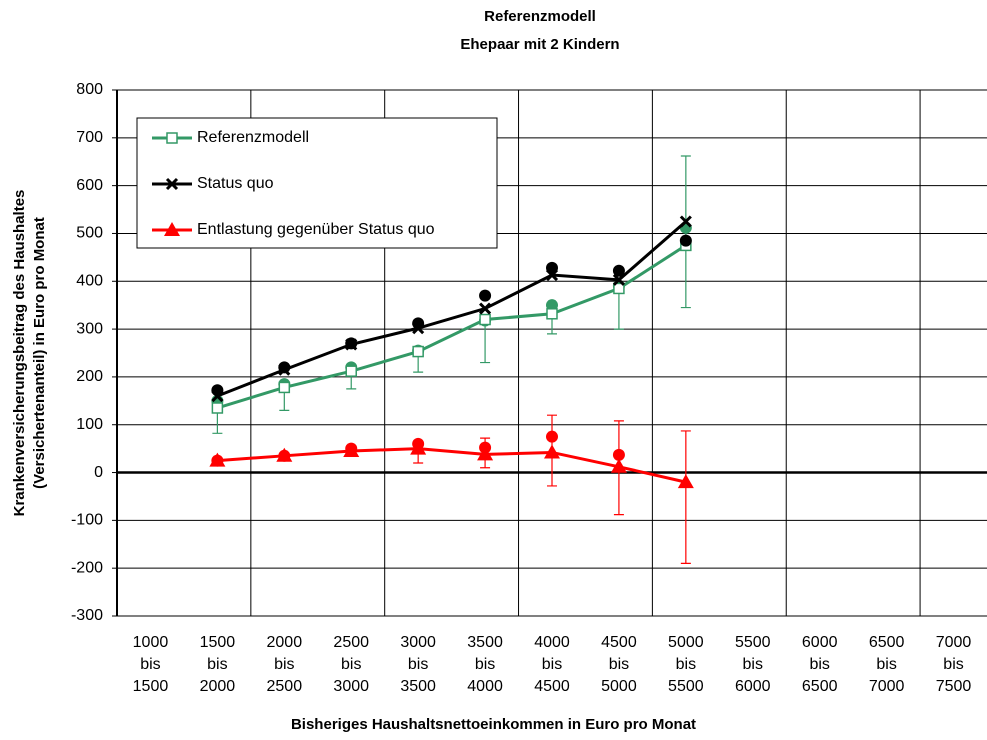 This screenshot has width=987, height=740. What do you see at coordinates (89, 137) in the screenshot?
I see `y-tick-label: 700` at bounding box center [89, 137].